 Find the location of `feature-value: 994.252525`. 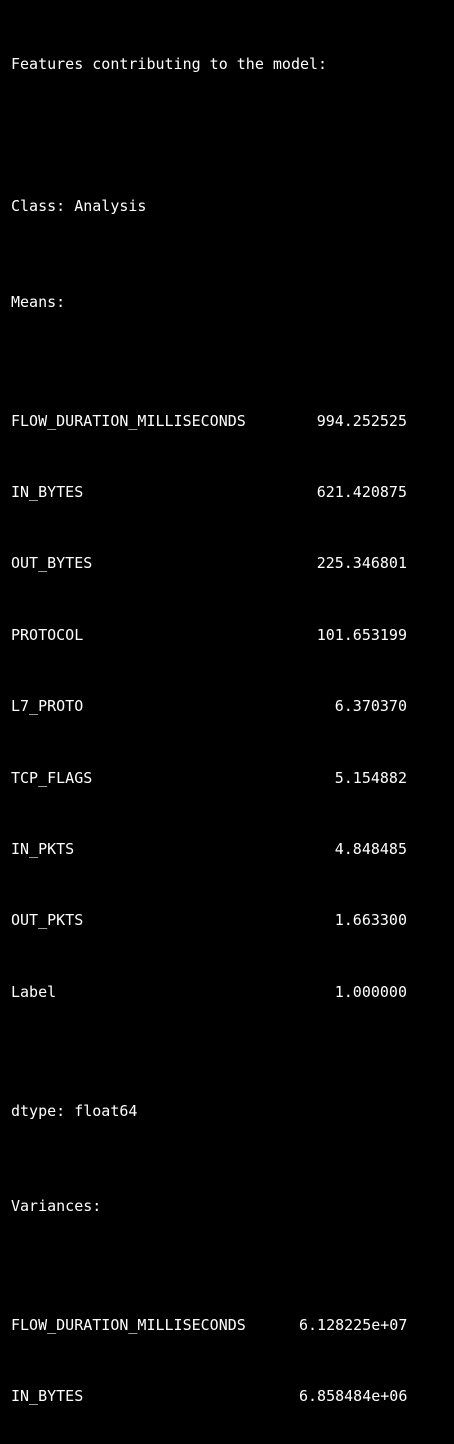

feature-value: 994.252525 is located at coordinates (361, 420).